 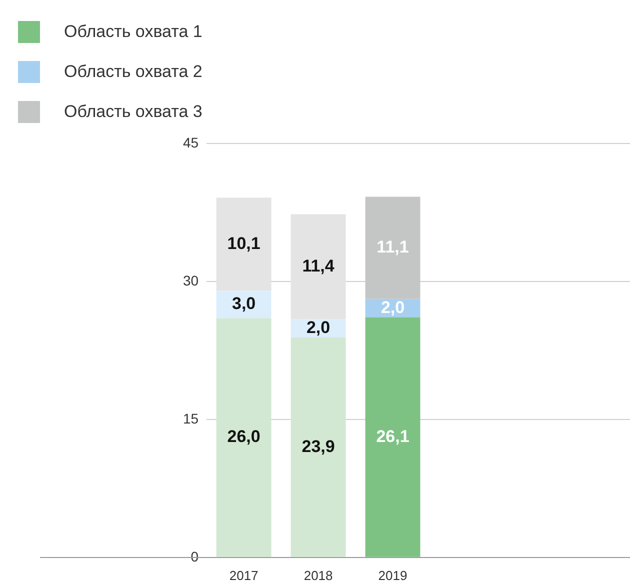 I want to click on y-tick-label: 45, so click(x=190, y=142).